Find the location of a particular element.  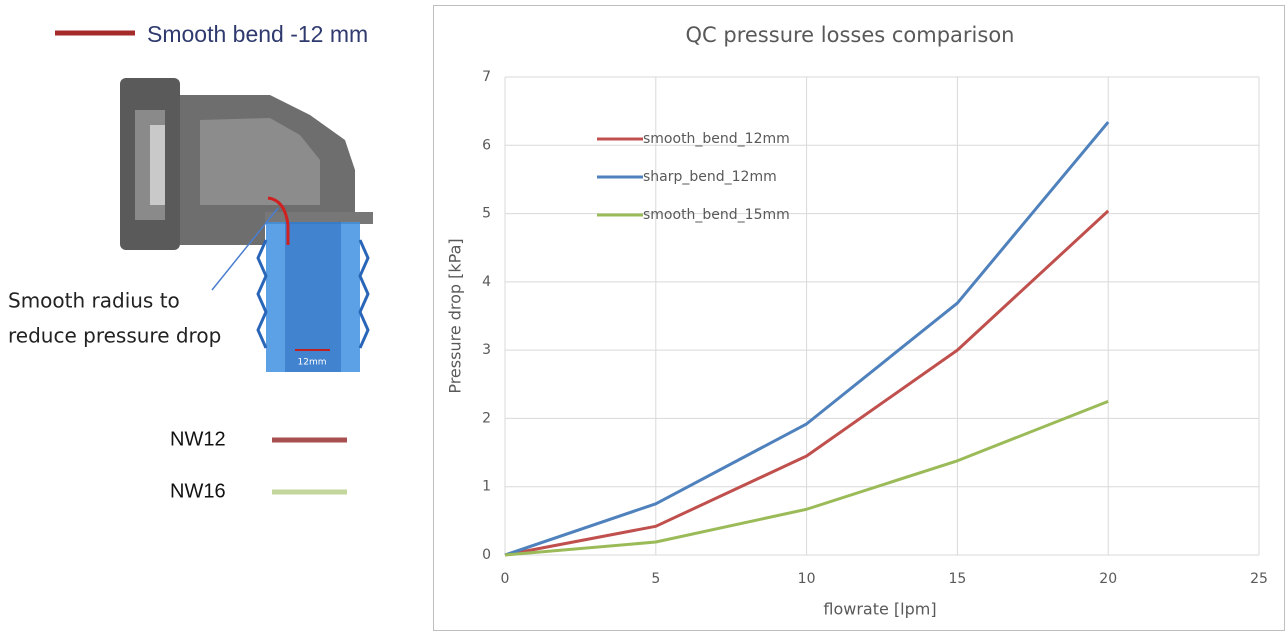

panel-title: Smooth bend -12 mm is located at coordinates (257, 34).